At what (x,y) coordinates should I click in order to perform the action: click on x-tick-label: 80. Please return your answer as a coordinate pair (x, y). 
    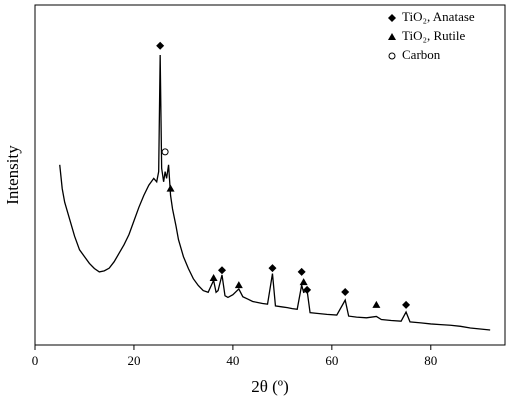
    Looking at the image, I should click on (430, 360).